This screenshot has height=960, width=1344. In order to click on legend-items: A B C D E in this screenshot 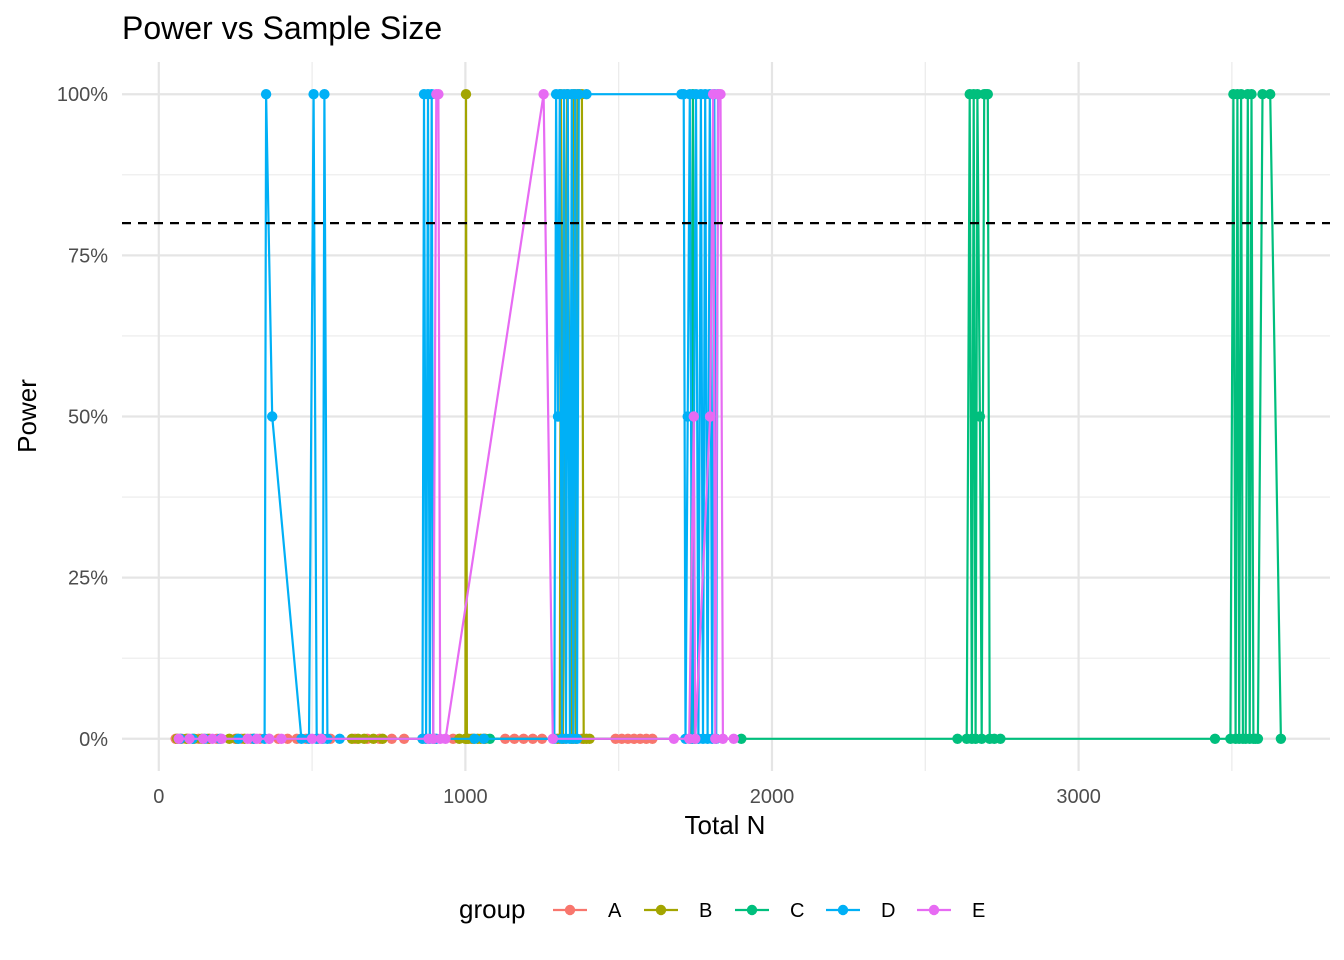, I will do `click(769, 911)`.